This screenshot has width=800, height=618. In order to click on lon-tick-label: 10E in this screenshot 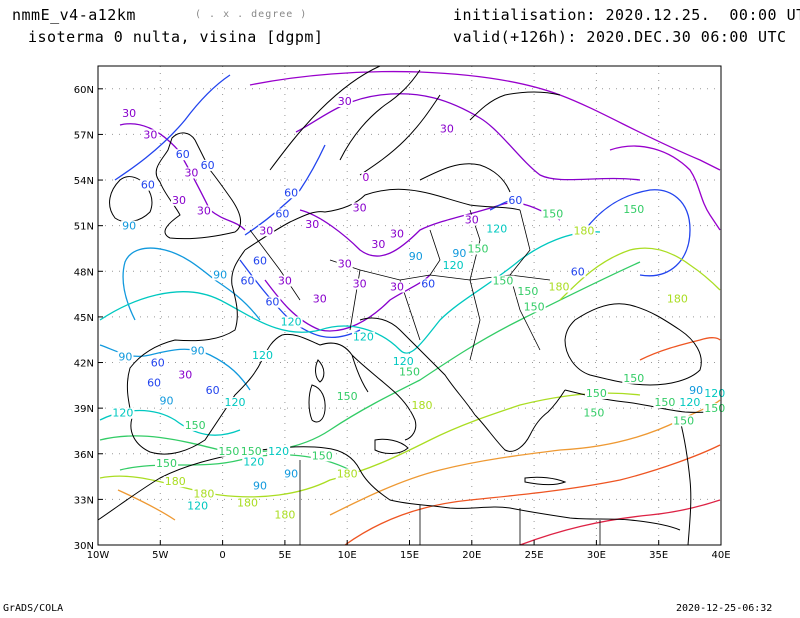, I will do `click(347, 555)`.